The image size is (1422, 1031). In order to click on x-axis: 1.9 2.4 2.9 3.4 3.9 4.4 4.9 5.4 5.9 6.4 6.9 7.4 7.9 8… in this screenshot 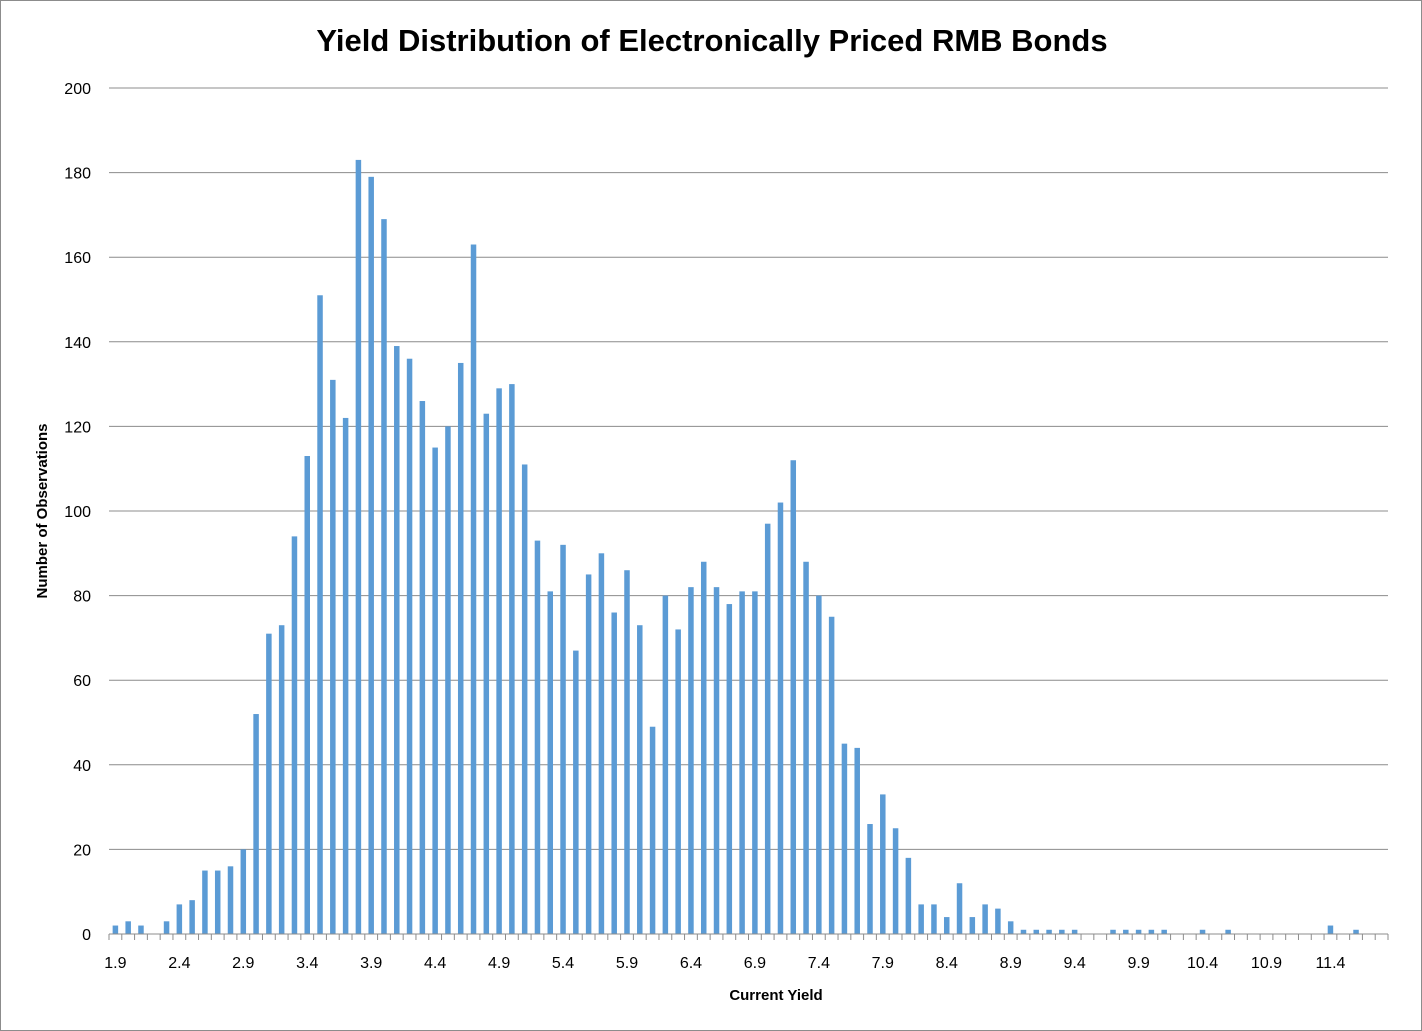, I will do `click(746, 952)`.